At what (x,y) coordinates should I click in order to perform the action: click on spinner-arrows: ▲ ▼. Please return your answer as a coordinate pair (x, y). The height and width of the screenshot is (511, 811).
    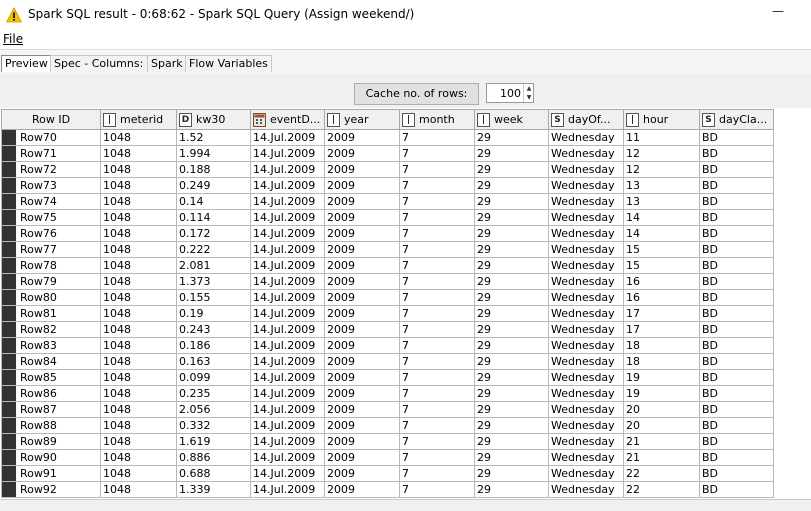
    Looking at the image, I should click on (528, 93).